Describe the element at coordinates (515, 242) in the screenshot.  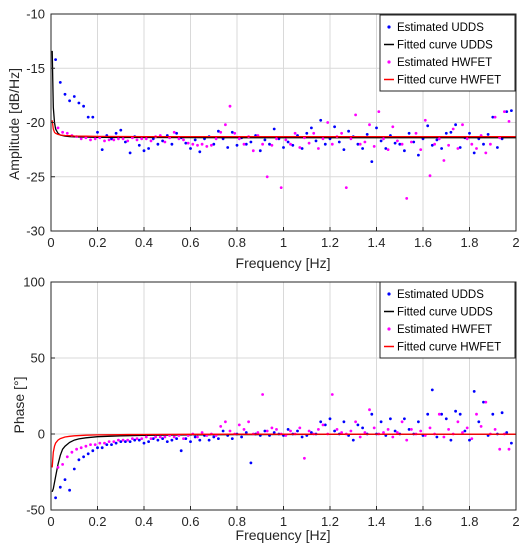
I see `amplitude-x-tick-label: 2` at that location.